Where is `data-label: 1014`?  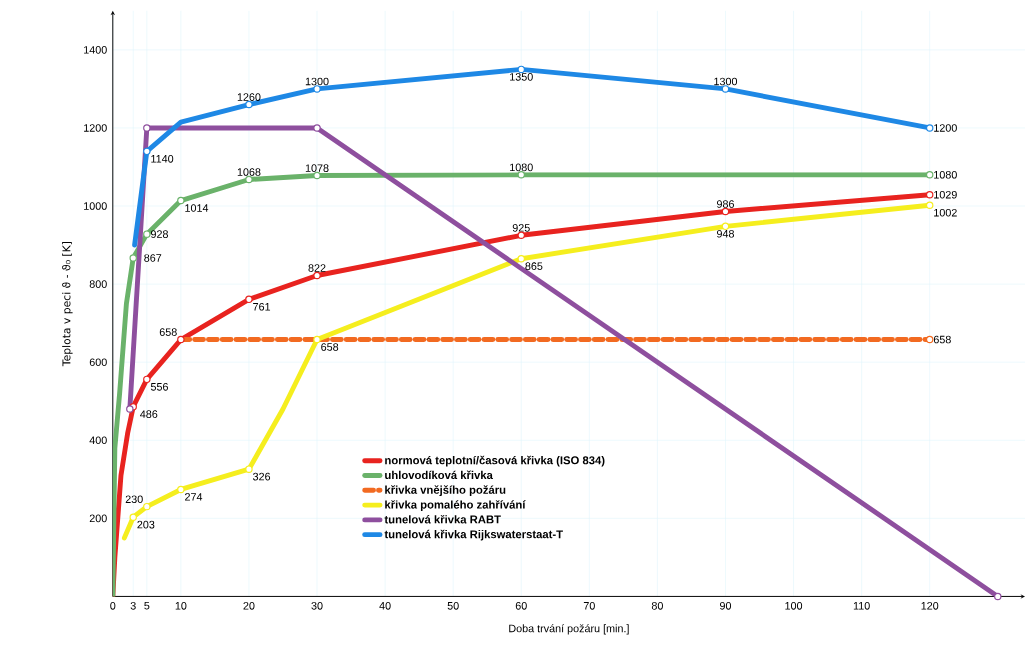 data-label: 1014 is located at coordinates (197, 207).